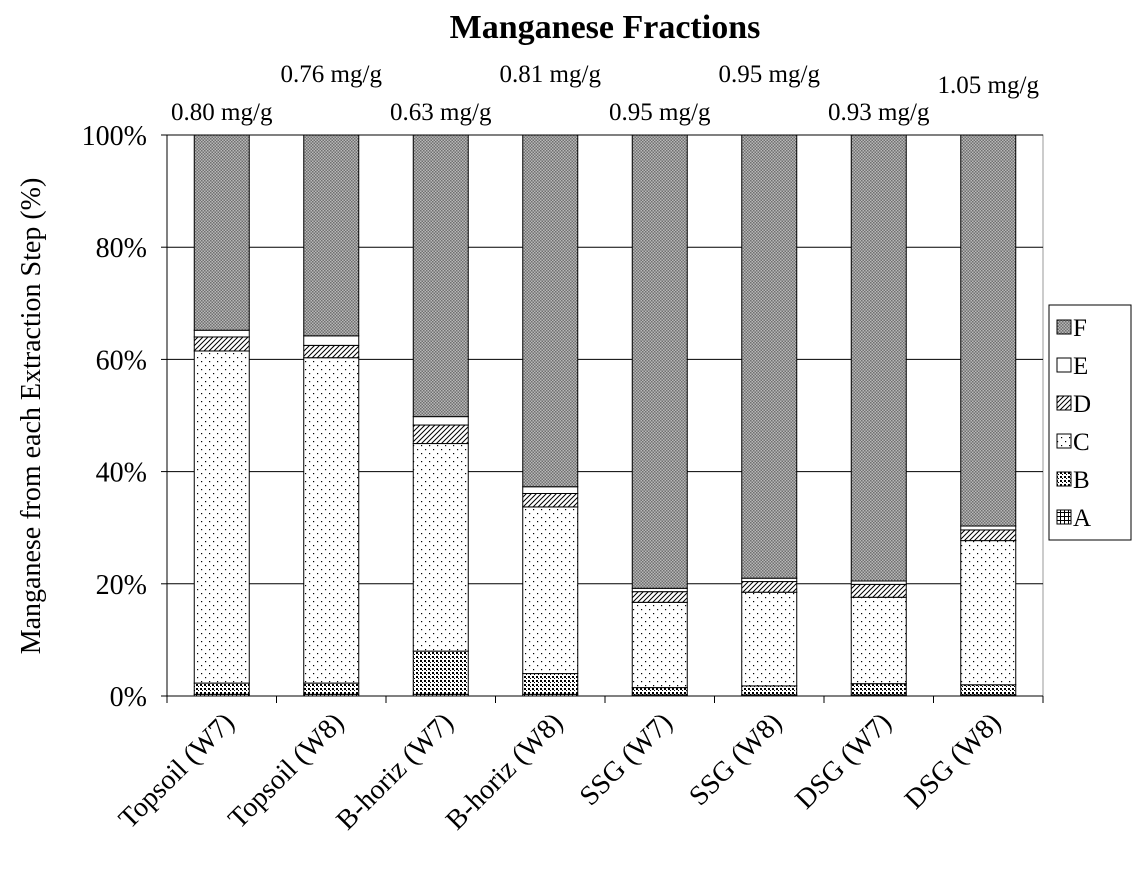 The image size is (1134, 884). Describe the element at coordinates (121, 585) in the screenshot. I see `y-tick-label: 20%` at that location.